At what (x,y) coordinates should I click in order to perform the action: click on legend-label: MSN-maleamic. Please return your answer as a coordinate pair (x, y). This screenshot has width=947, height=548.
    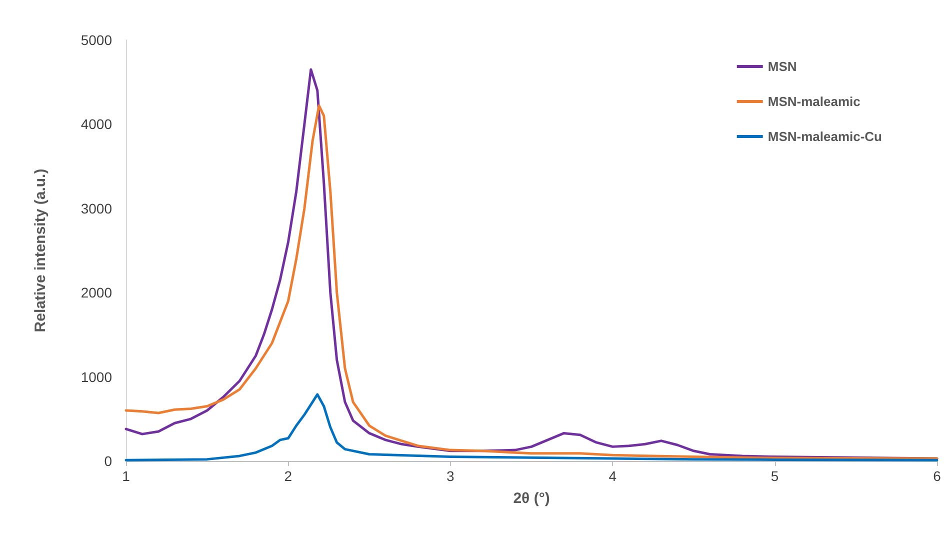
    Looking at the image, I should click on (814, 101).